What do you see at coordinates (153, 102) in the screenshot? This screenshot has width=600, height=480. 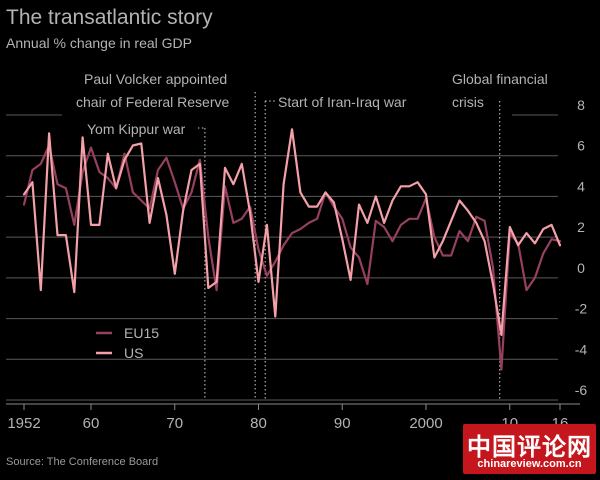 I see `annotation-label-volcker-2: chair of Federal Reserve` at bounding box center [153, 102].